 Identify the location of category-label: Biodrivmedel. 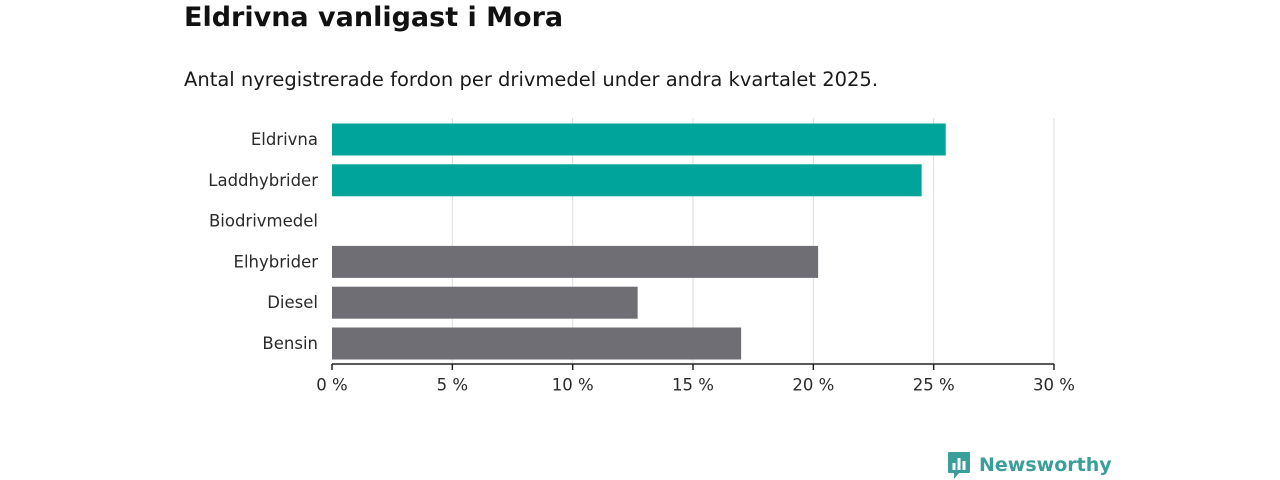
(263, 221).